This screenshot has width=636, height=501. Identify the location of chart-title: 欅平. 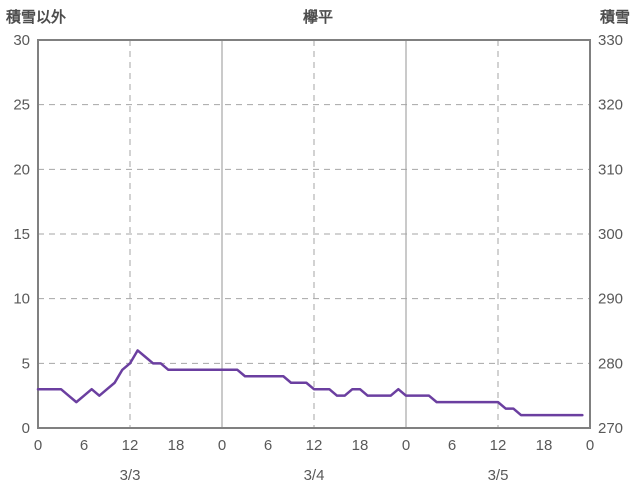
(317, 17).